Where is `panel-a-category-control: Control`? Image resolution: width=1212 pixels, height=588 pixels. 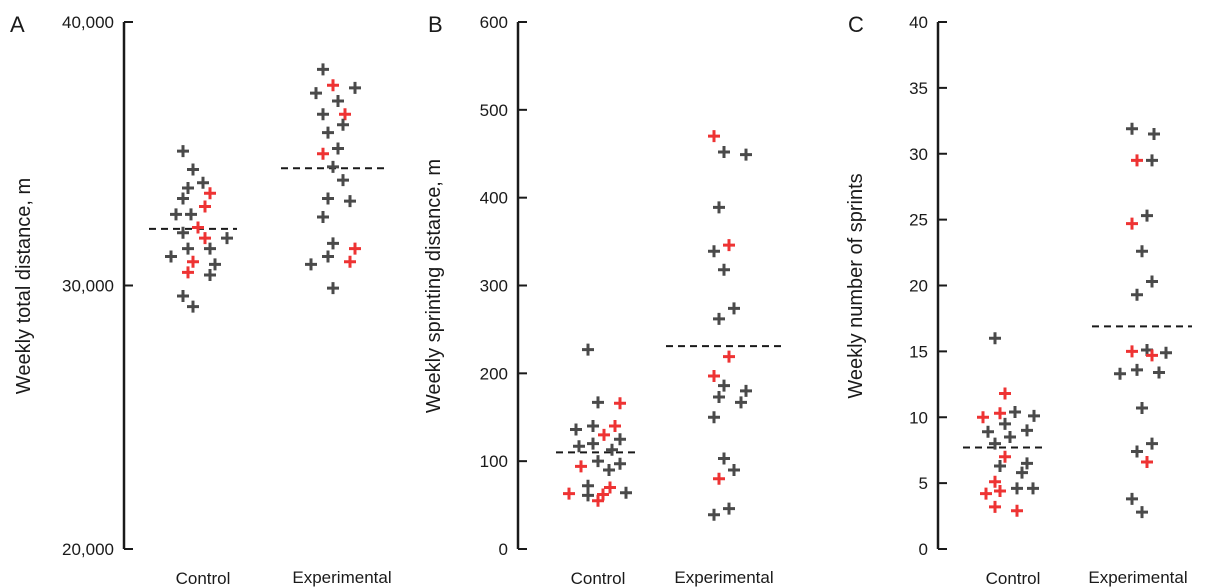 panel-a-category-control: Control is located at coordinates (203, 578).